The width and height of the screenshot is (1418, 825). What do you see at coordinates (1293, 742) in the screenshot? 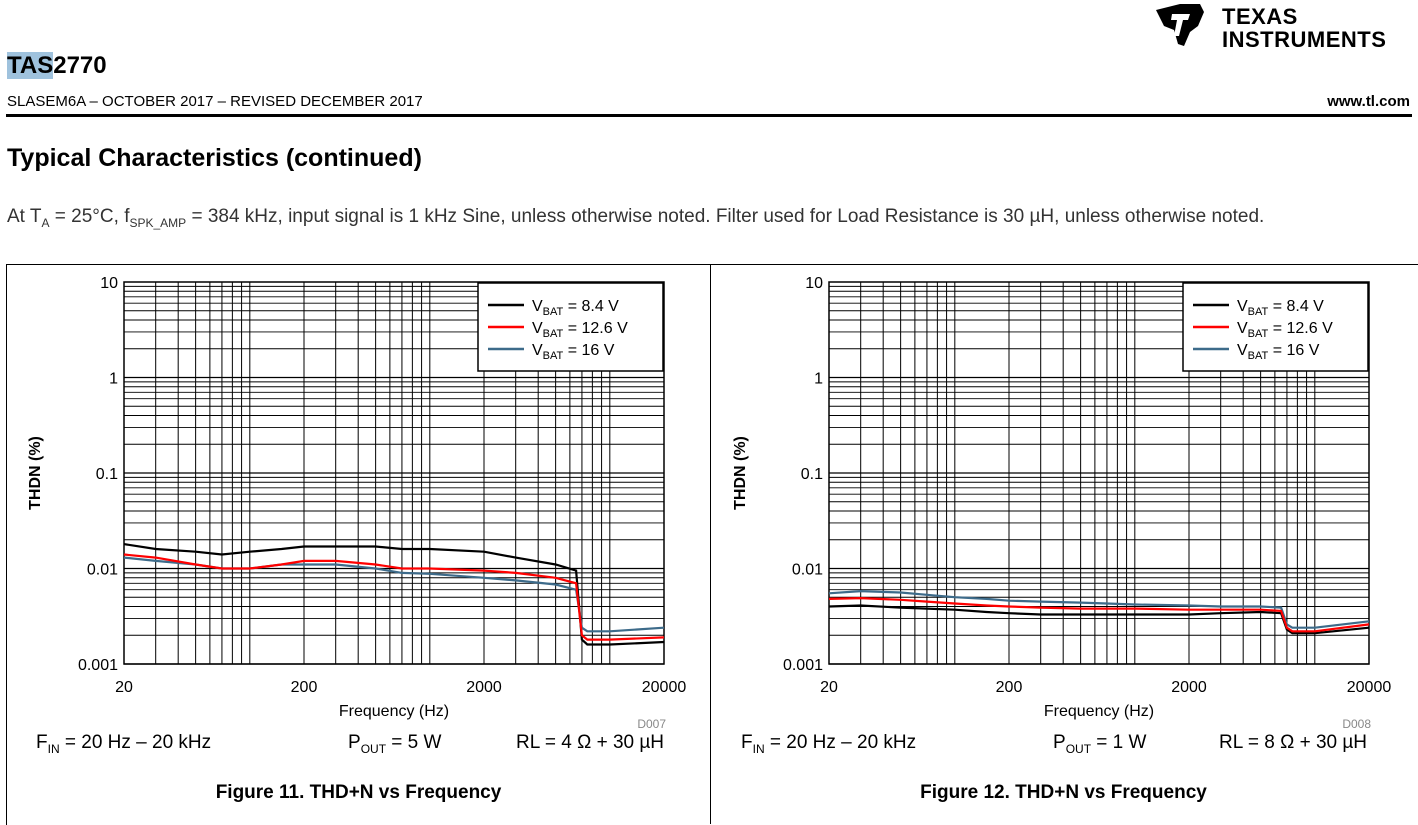
I see `rl-condition: RL = 8 Ω + 30 µH` at bounding box center [1293, 742].